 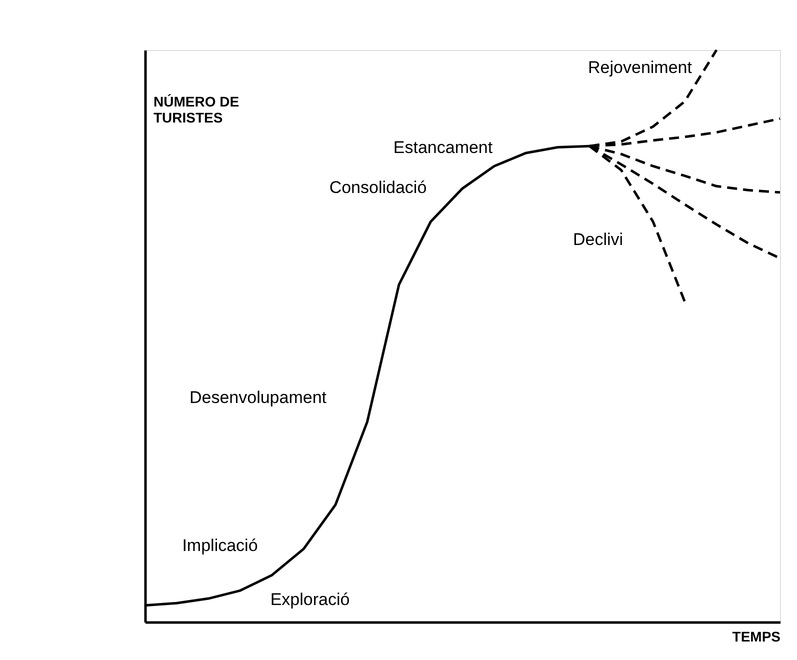 I want to click on annotation: Implicació, so click(x=220, y=545).